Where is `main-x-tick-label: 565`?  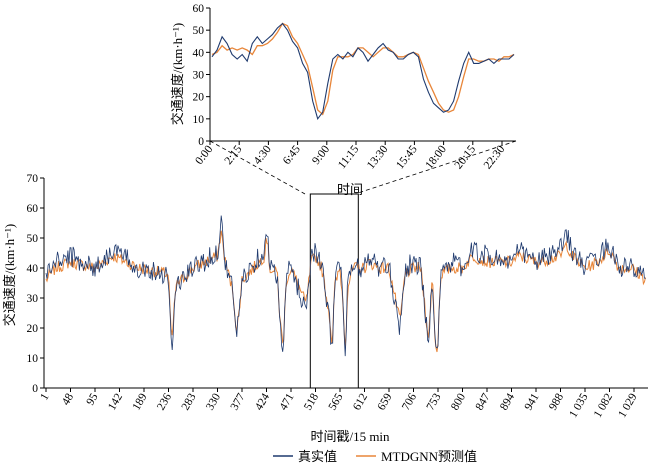 main-x-tick-label: 565 is located at coordinates (336, 401).